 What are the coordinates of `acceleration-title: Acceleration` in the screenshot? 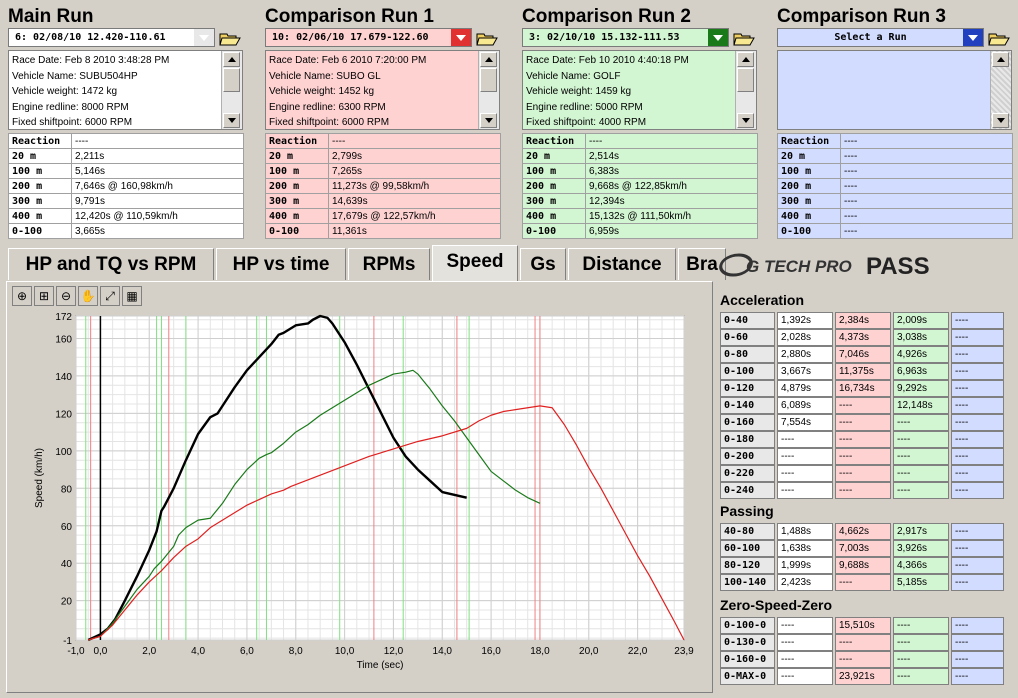 It's located at (762, 300).